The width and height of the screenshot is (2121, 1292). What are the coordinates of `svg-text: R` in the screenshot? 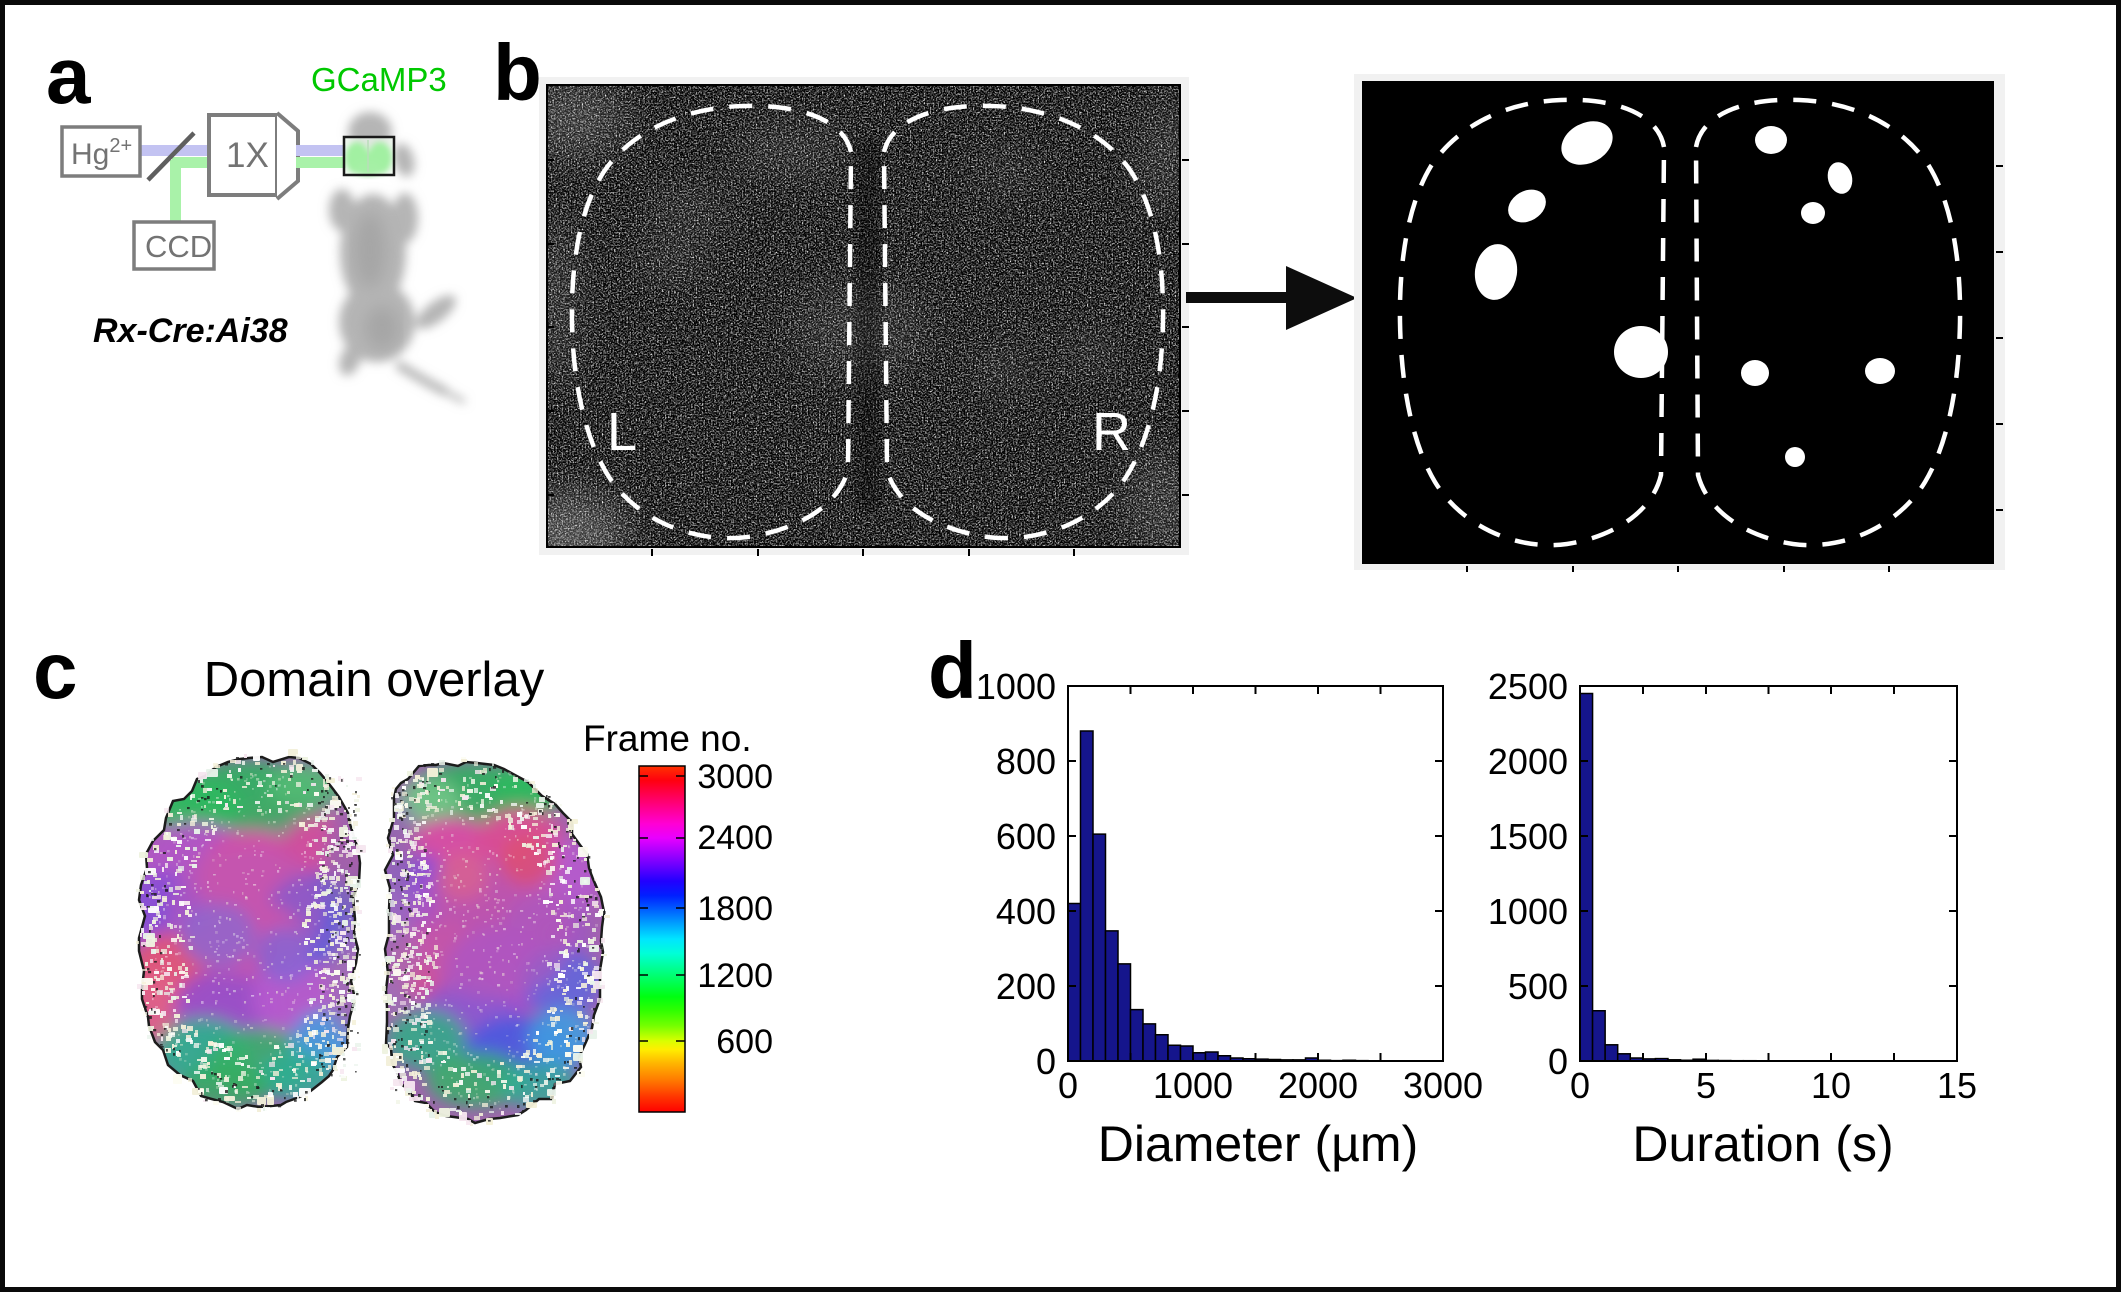 It's located at (1111, 432).